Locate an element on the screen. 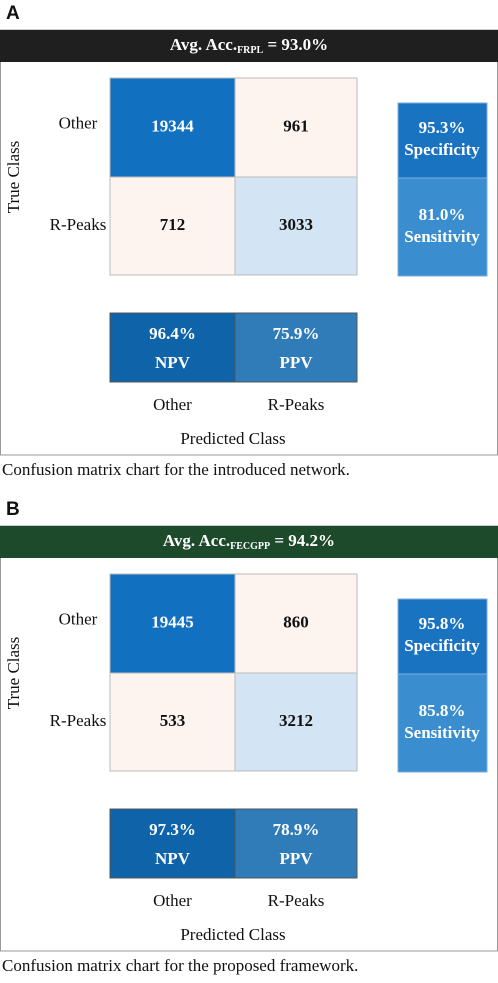 The image size is (498, 983). title-sub: FECGPP is located at coordinates (250, 546).